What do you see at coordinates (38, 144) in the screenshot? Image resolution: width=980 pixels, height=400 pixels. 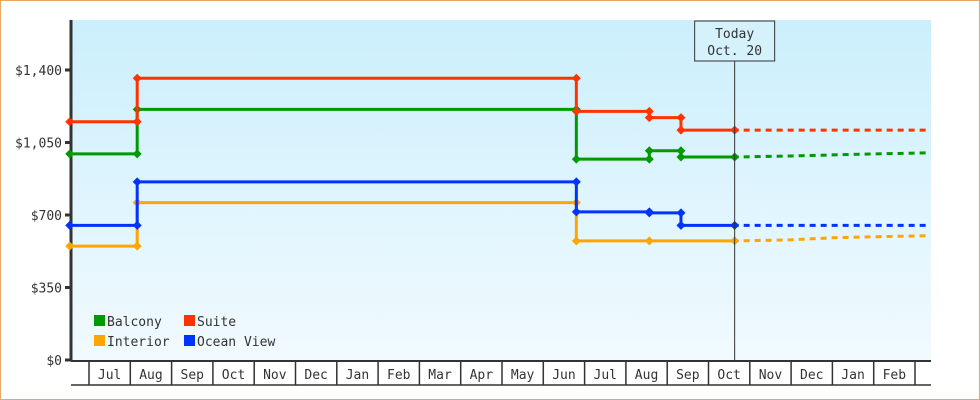 I see `y-tick-label: $1,050` at bounding box center [38, 144].